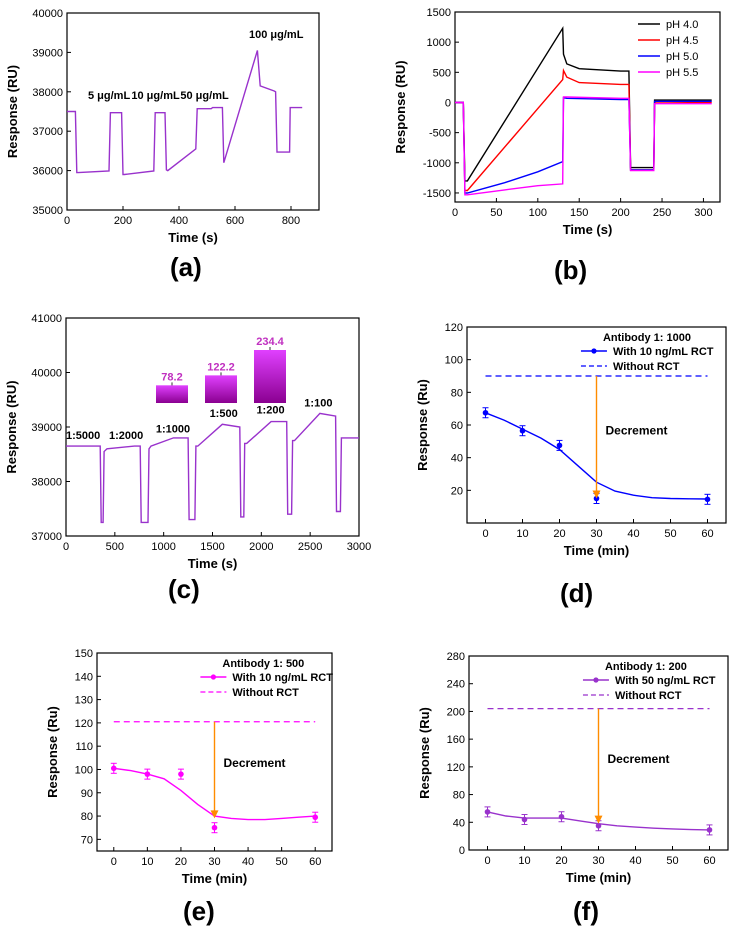 Image resolution: width=746 pixels, height=937 pixels. What do you see at coordinates (456, 657) in the screenshot?
I see `y-tick-label: 280` at bounding box center [456, 657].